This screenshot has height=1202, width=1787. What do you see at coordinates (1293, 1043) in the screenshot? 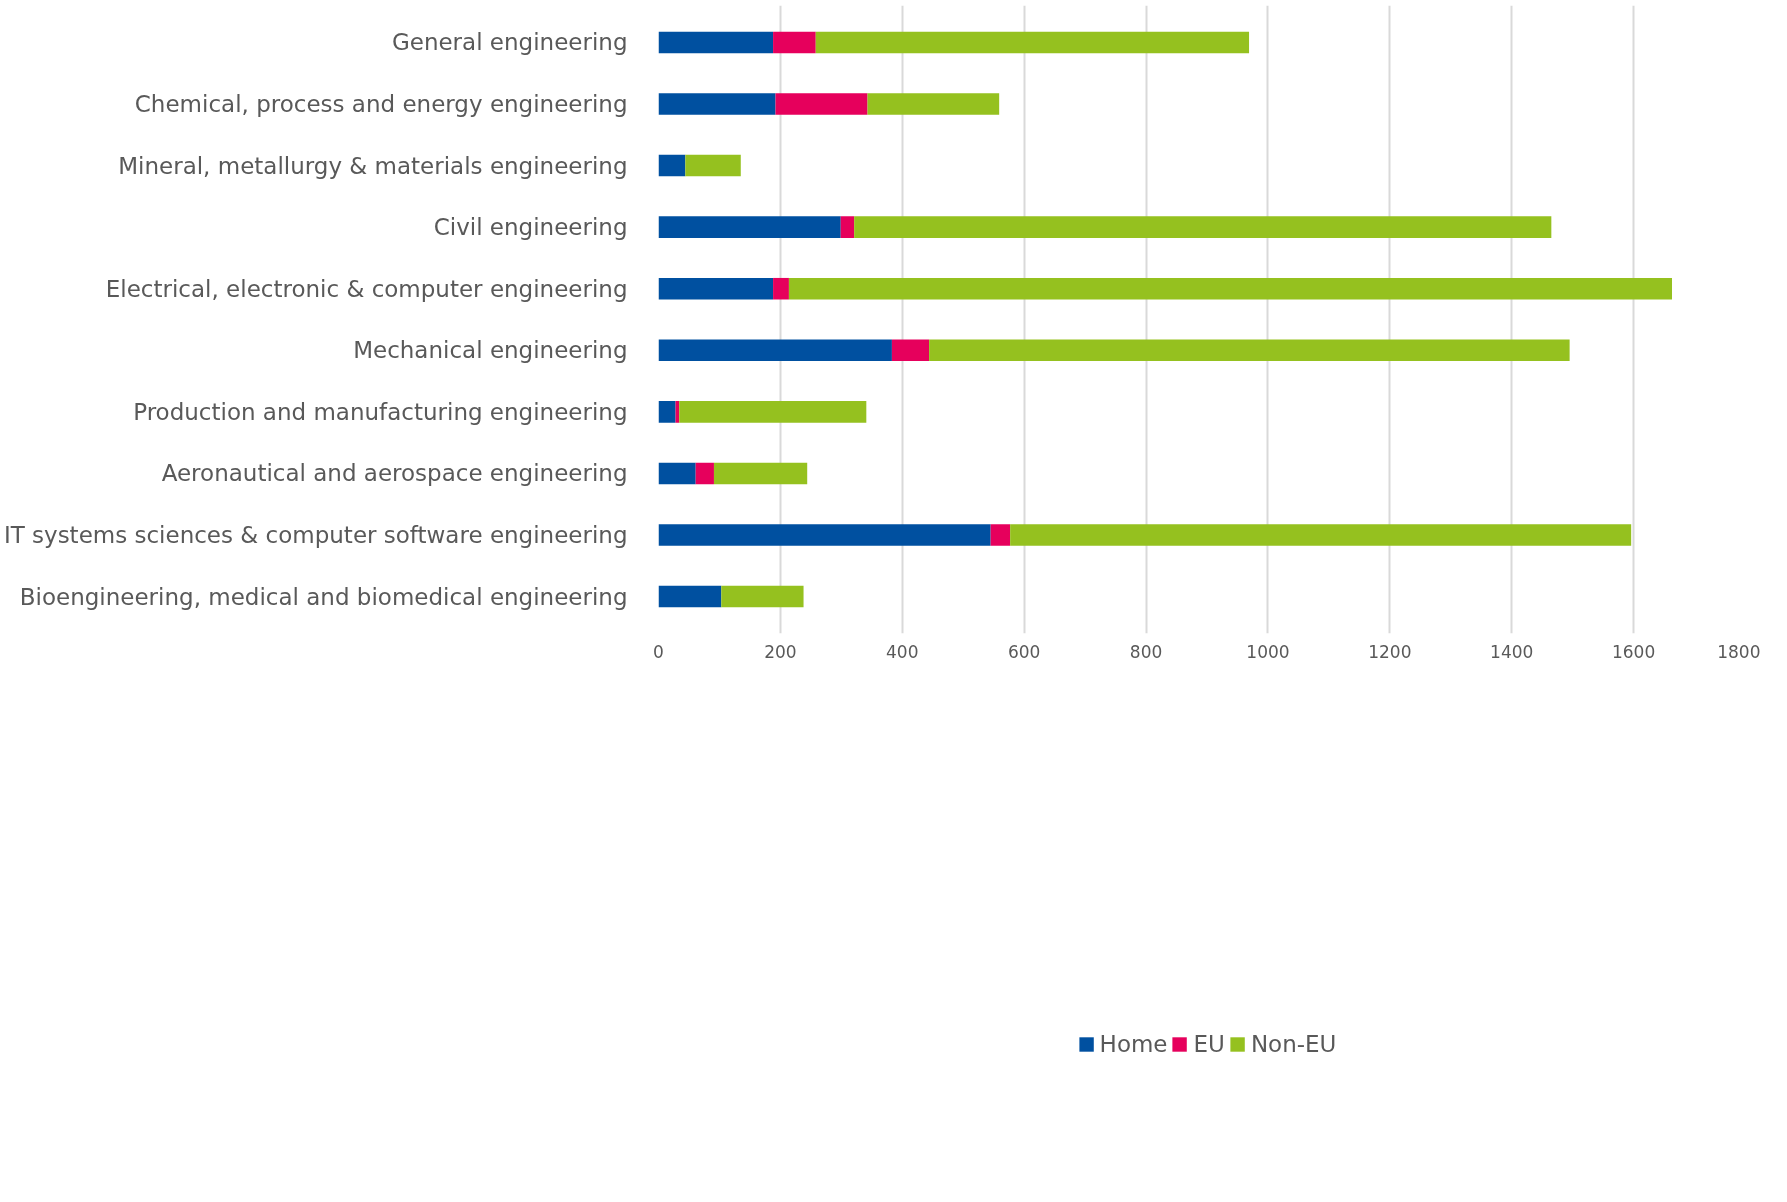
I see `legend-label: Non-EU` at bounding box center [1293, 1043].